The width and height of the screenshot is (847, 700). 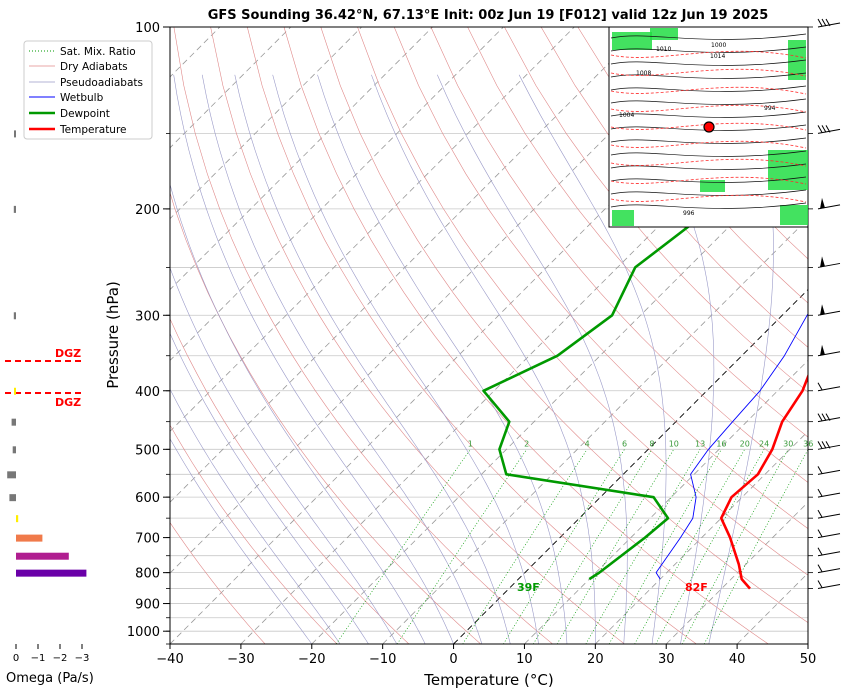 I want to click on x-tick-label: −10, so click(x=382, y=659).